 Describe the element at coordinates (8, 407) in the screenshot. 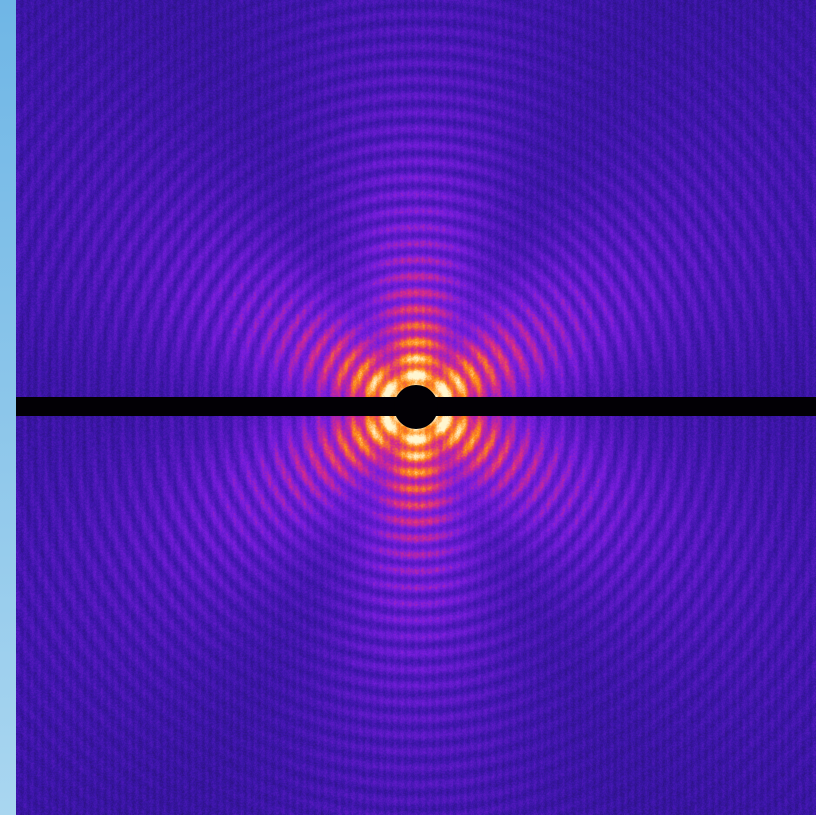

I see `left-edge-strip` at that location.